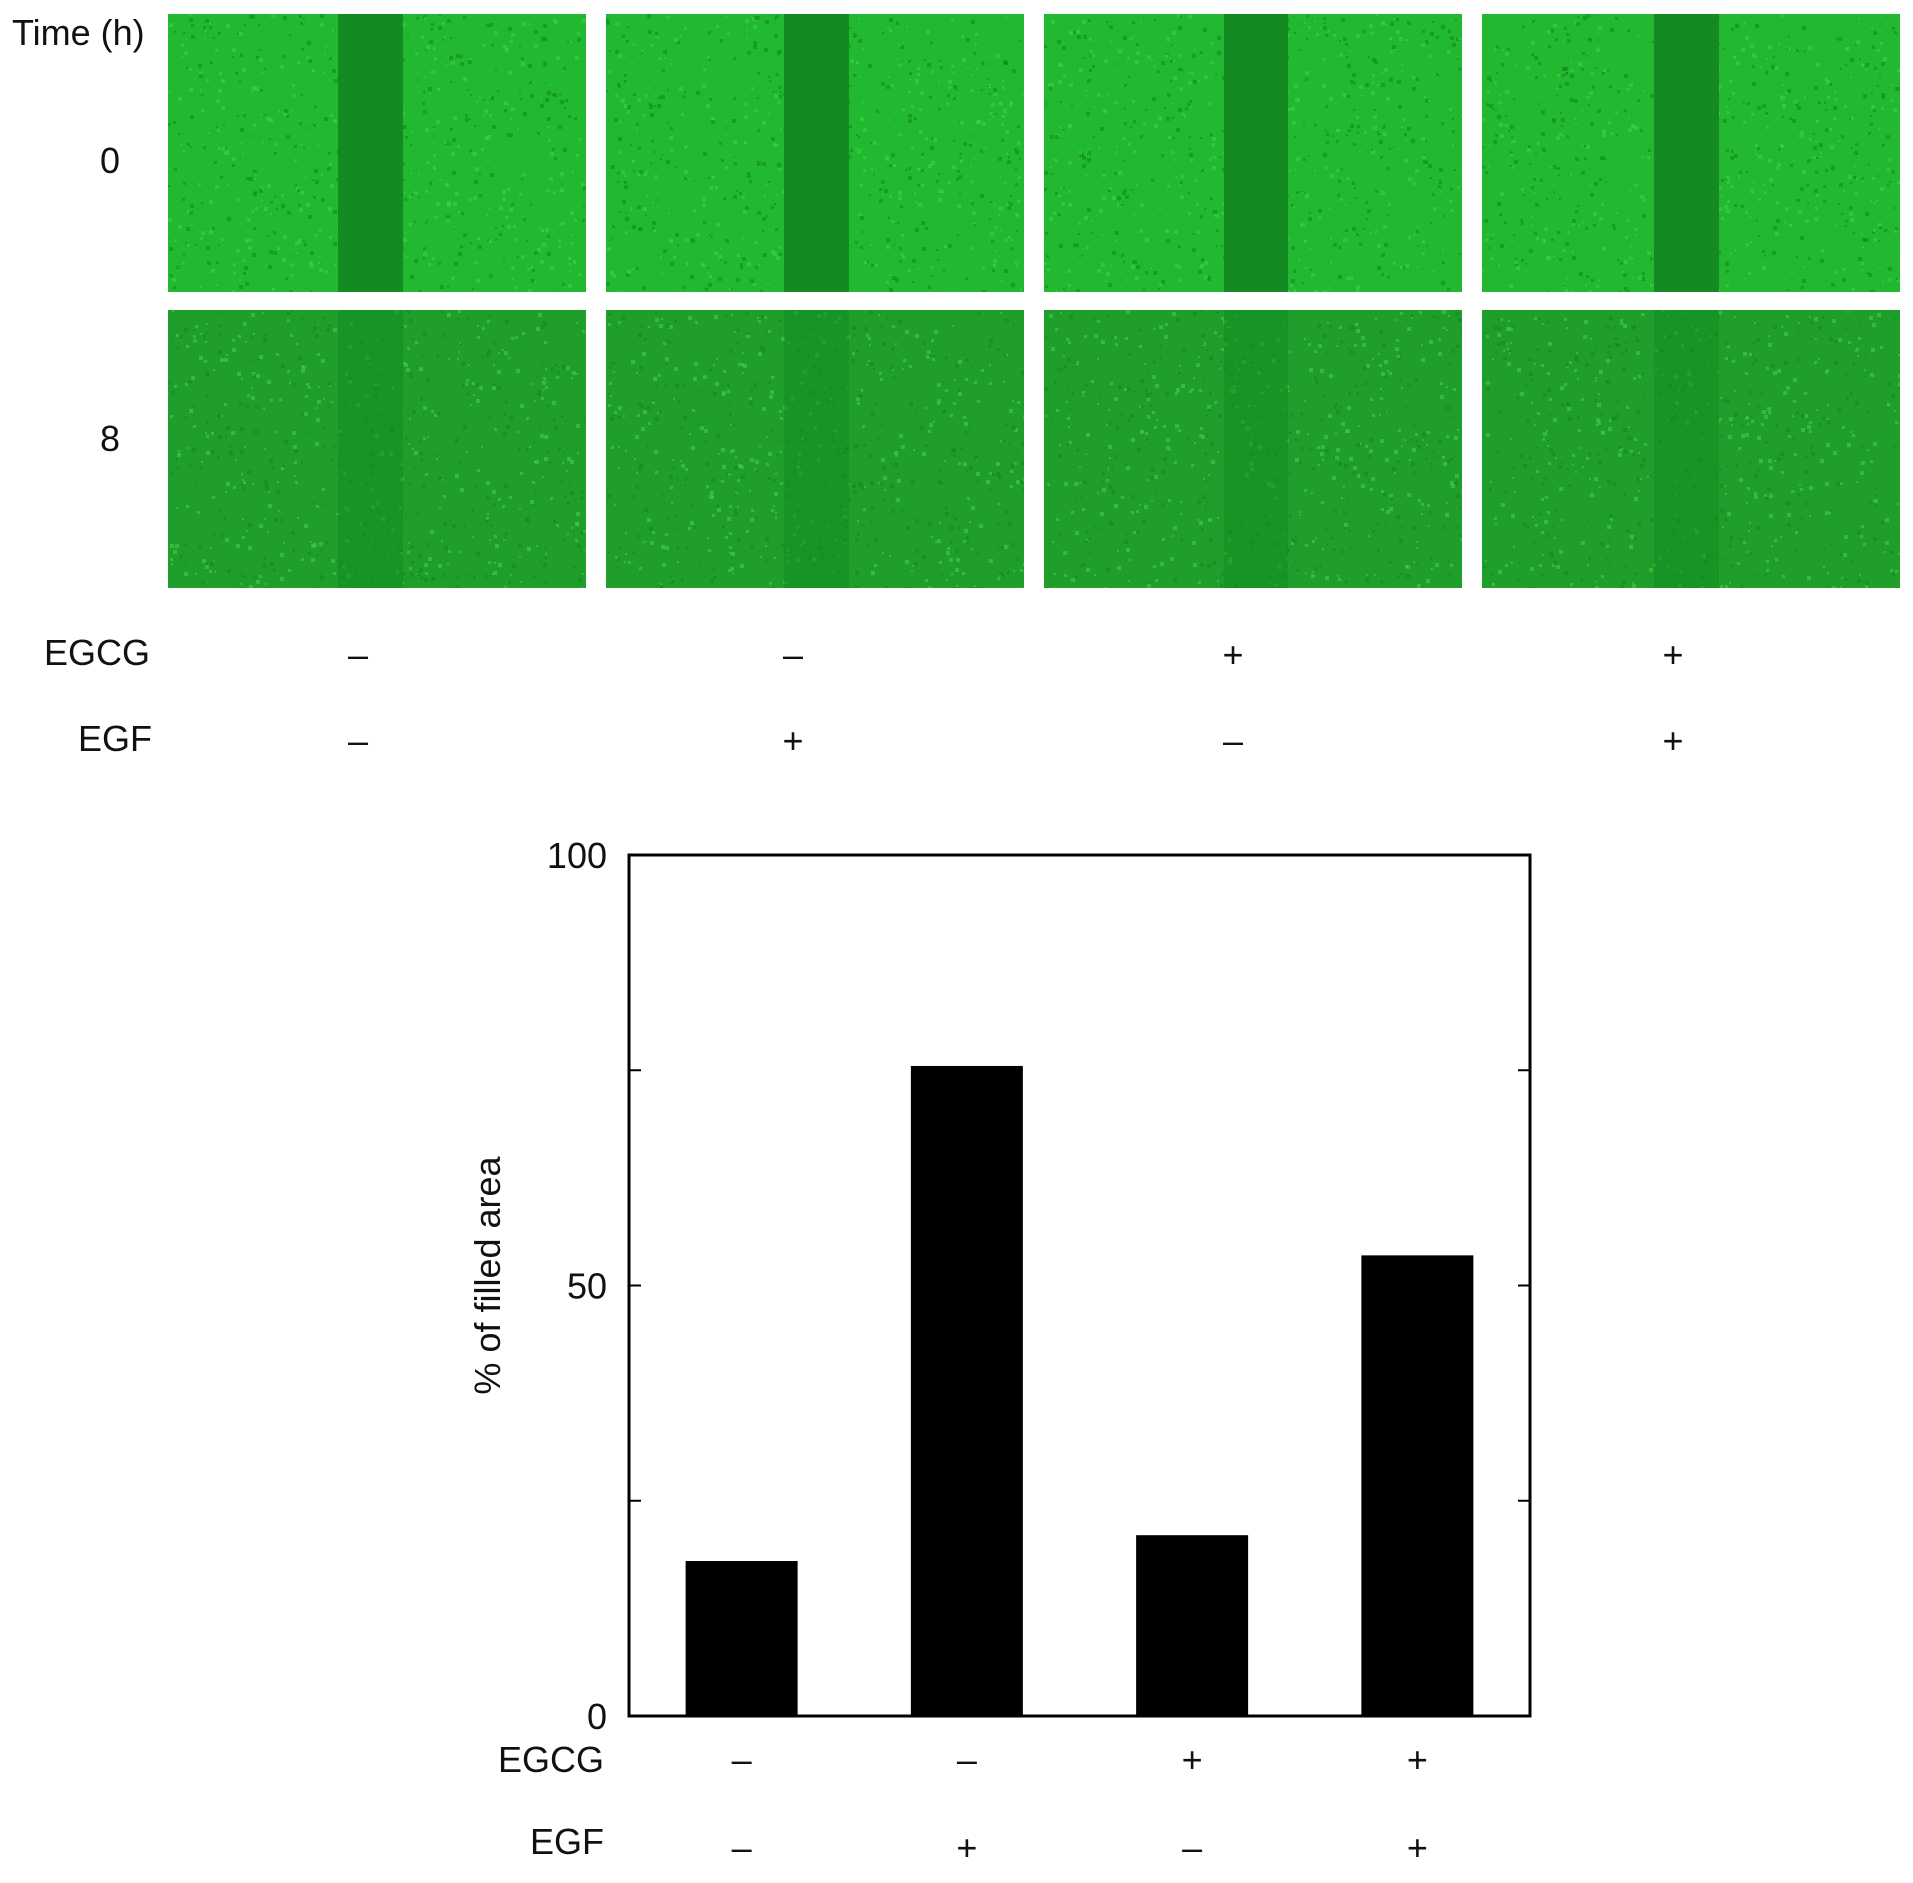 The height and width of the screenshot is (1883, 1913). Describe the element at coordinates (967, 1759) in the screenshot. I see `chart-egcg-sign-2: –` at that location.